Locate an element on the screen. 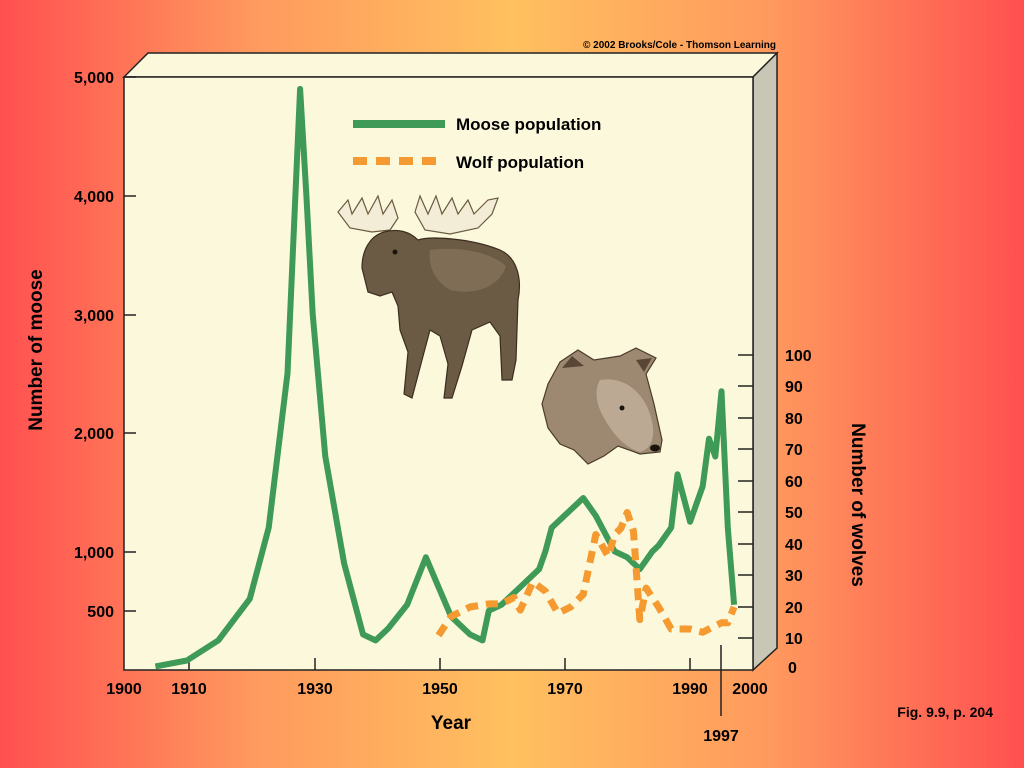  y-left-tick-label: 5,000 is located at coordinates (94, 78).